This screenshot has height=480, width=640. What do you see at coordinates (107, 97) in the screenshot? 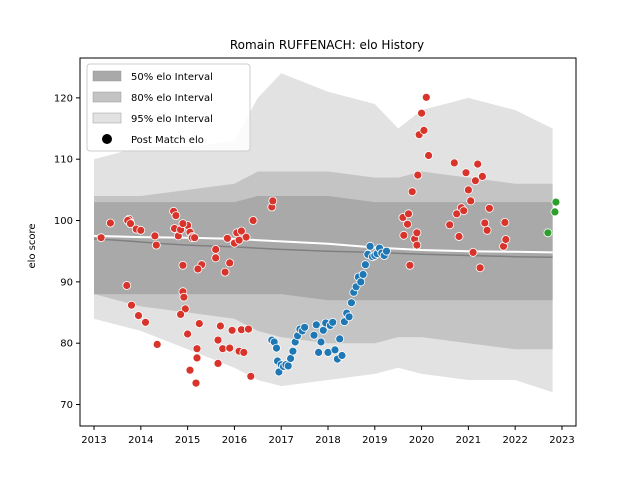
I see `legend-swatch` at bounding box center [107, 97].